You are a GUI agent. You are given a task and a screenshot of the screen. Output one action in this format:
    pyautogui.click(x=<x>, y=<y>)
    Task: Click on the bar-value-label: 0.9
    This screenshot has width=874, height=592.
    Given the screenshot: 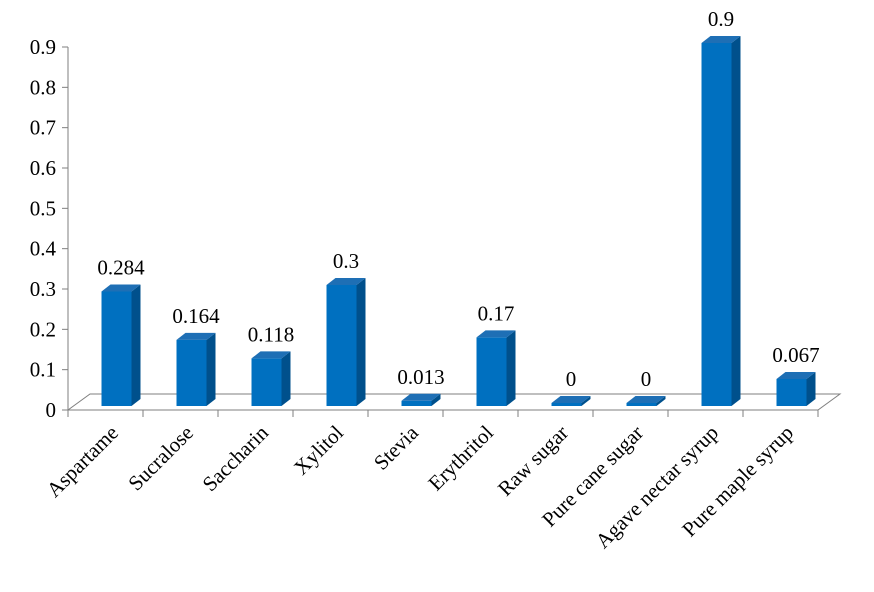 What is the action you would take?
    pyautogui.click(x=721, y=19)
    